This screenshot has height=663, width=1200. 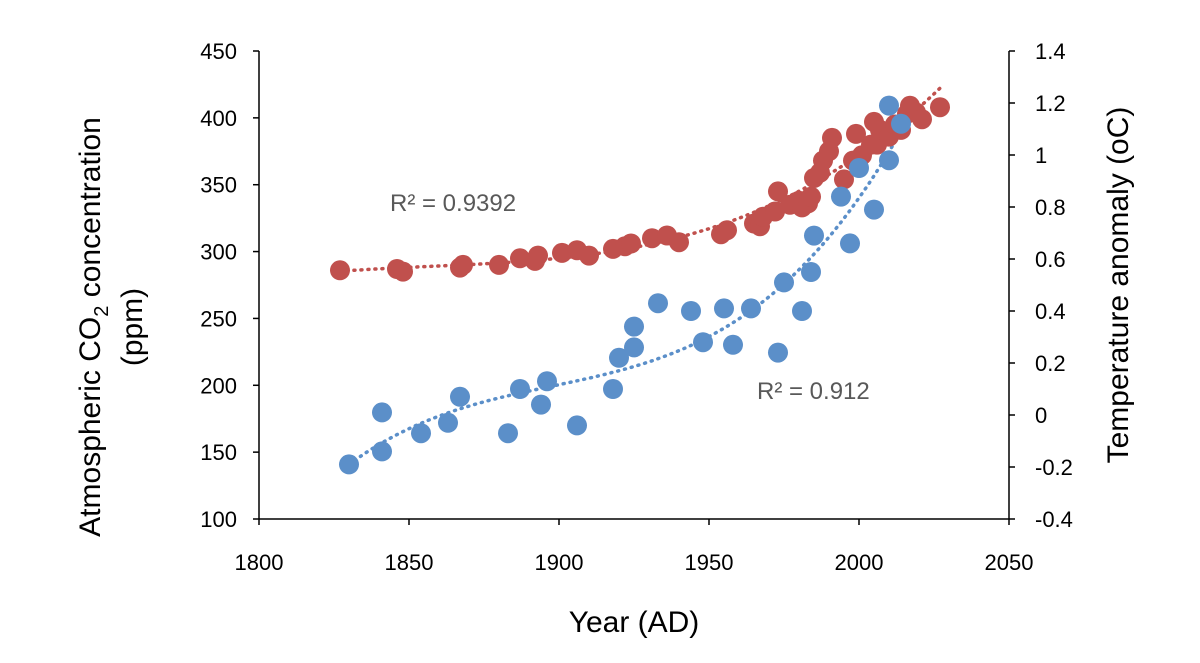 I want to click on x-tick-label: 2000, so click(x=859, y=562).